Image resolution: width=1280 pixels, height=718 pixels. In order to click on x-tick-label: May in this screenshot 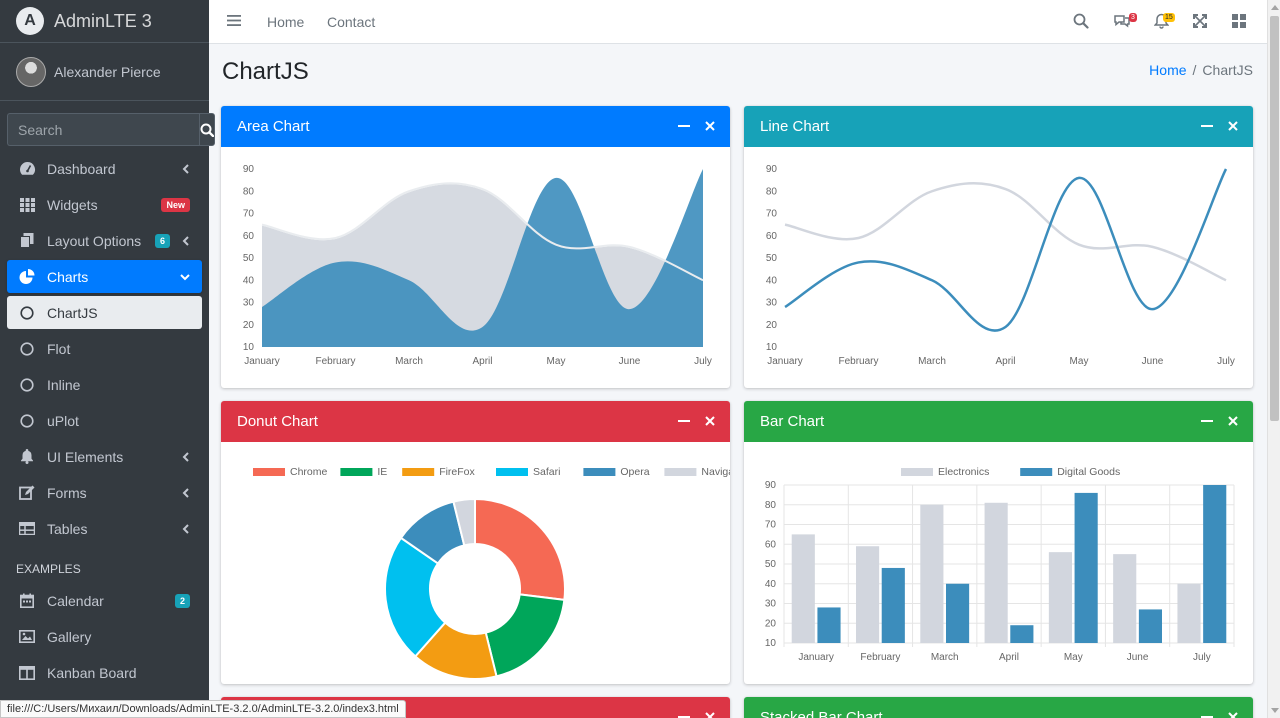, I will do `click(1079, 361)`.